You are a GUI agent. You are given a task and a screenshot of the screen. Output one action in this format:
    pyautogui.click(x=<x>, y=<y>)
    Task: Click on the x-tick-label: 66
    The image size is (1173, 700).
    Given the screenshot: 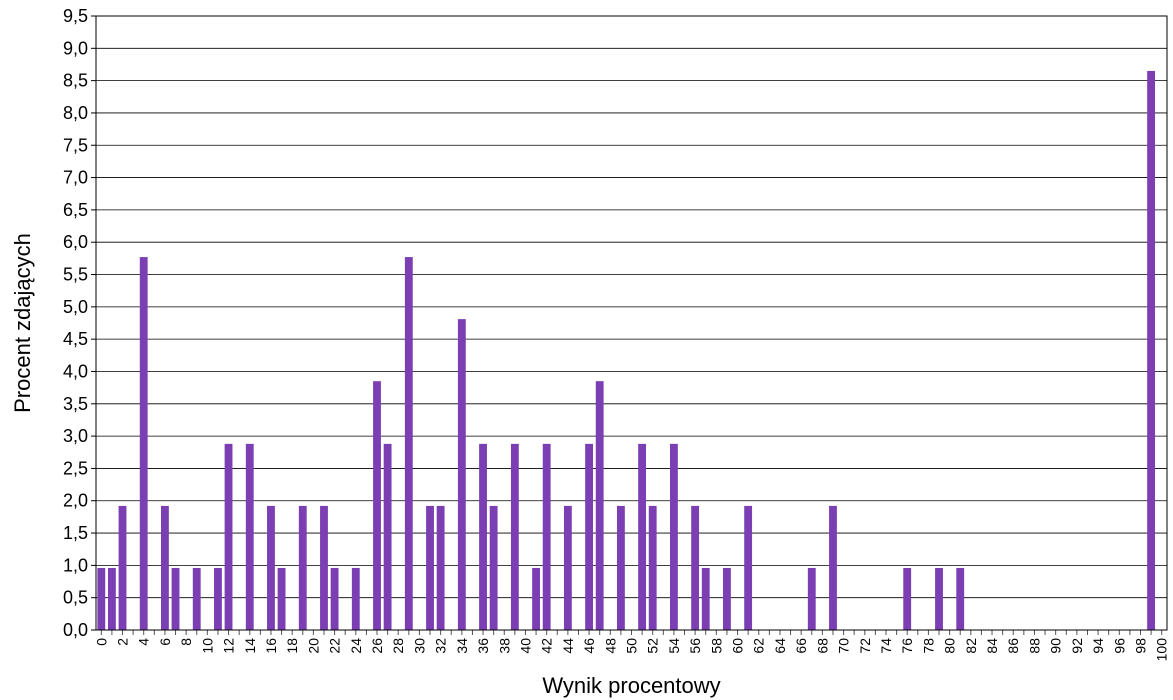 What is the action you would take?
    pyautogui.click(x=801, y=646)
    